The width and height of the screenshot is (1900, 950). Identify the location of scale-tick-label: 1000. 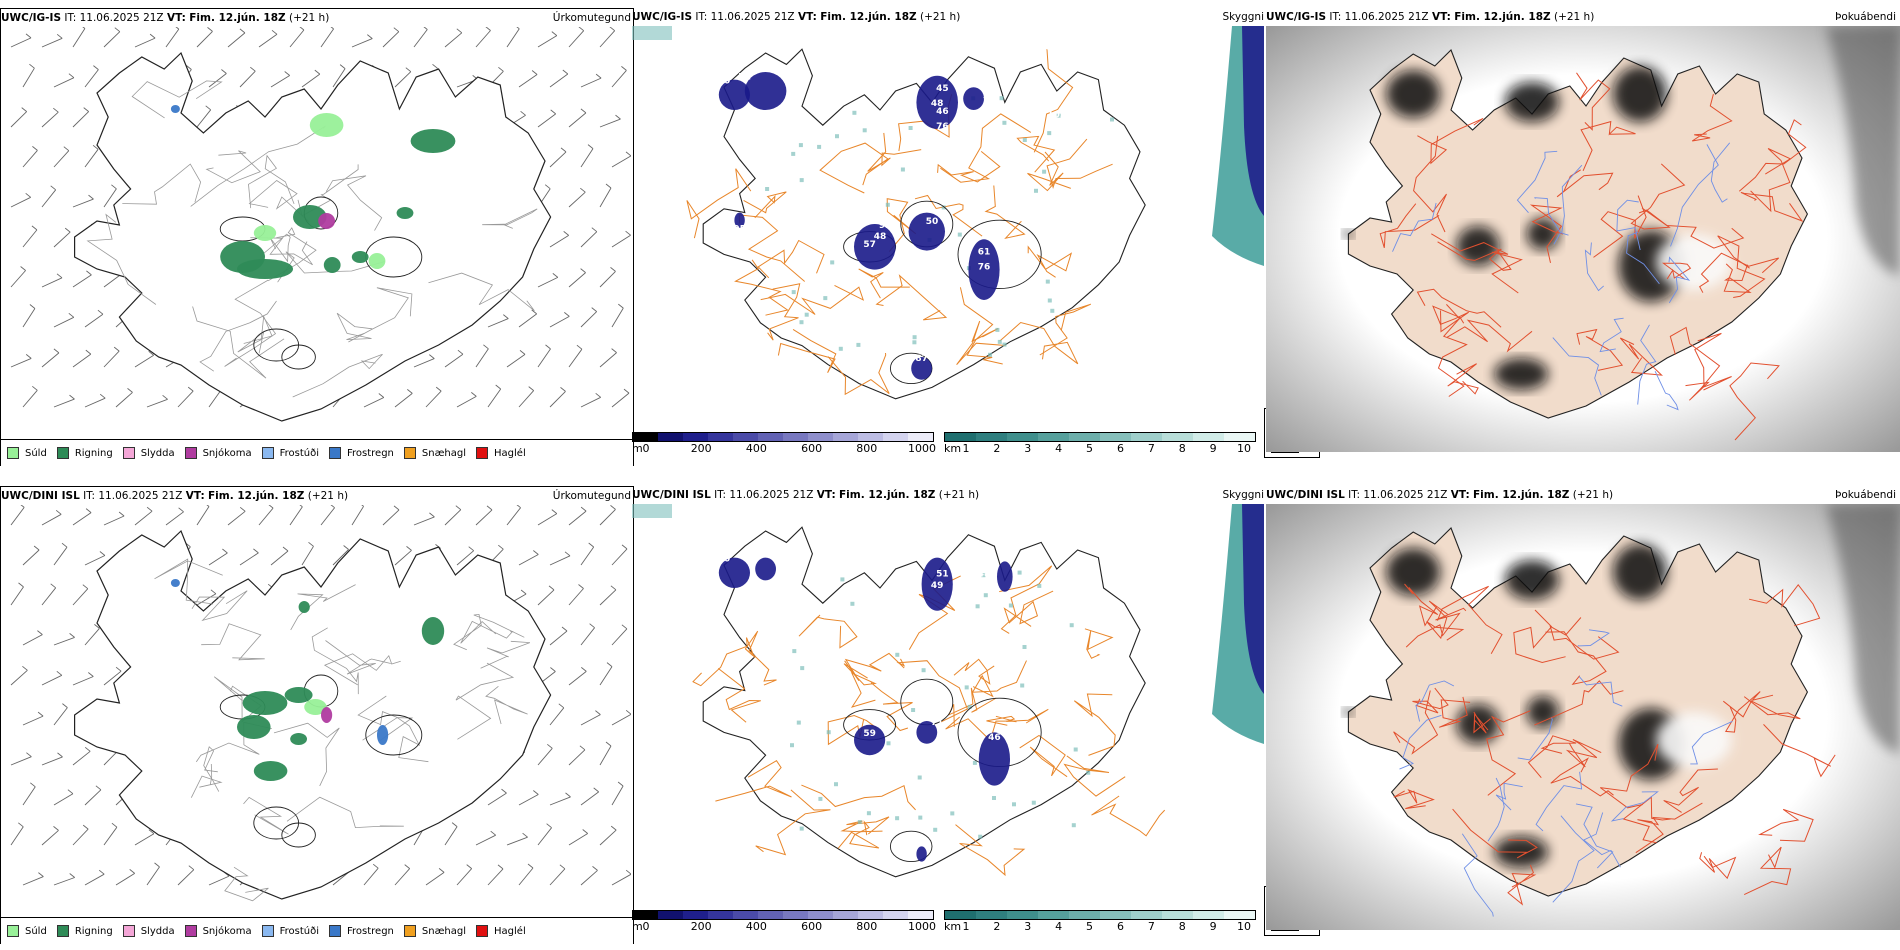
(922, 448).